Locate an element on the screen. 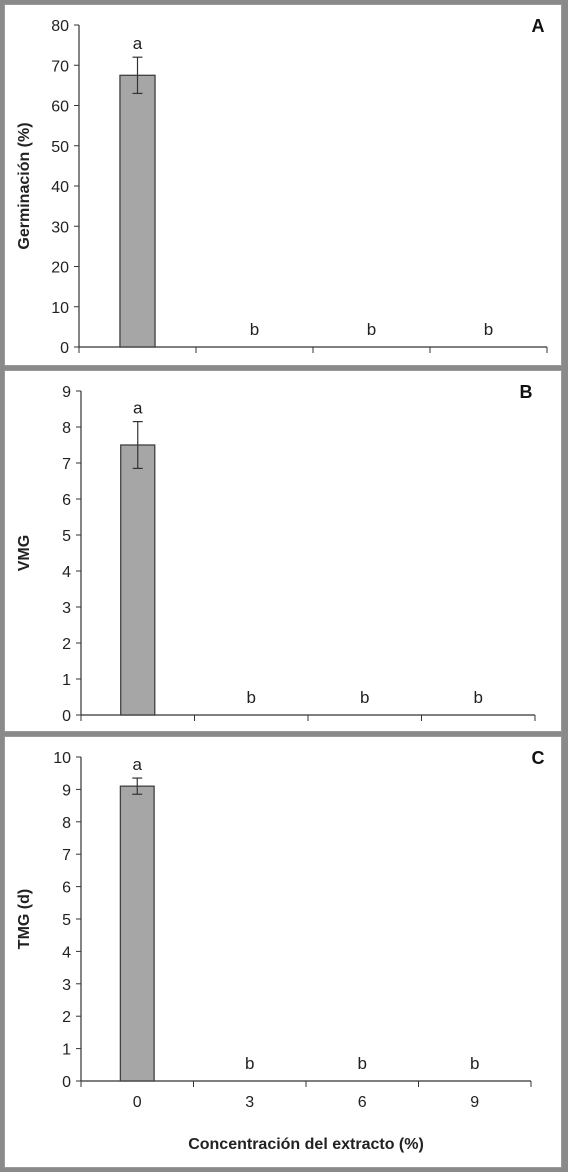  panel-letter: C is located at coordinates (538, 758).